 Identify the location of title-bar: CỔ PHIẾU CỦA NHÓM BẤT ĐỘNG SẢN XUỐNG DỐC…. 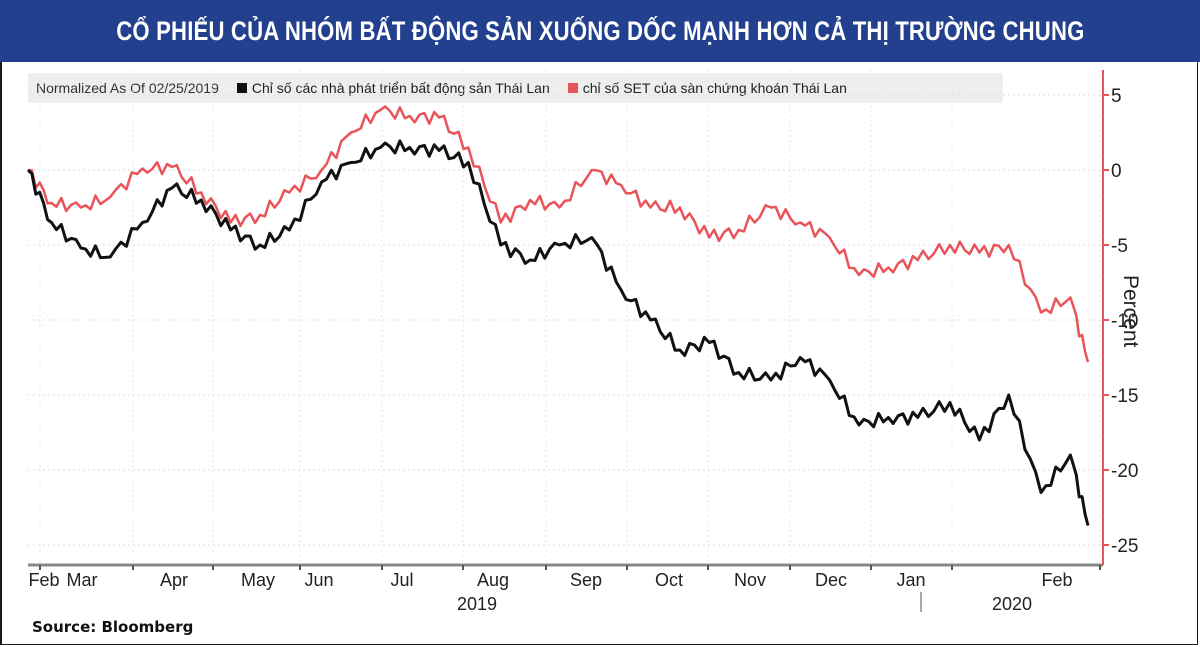
(600, 31).